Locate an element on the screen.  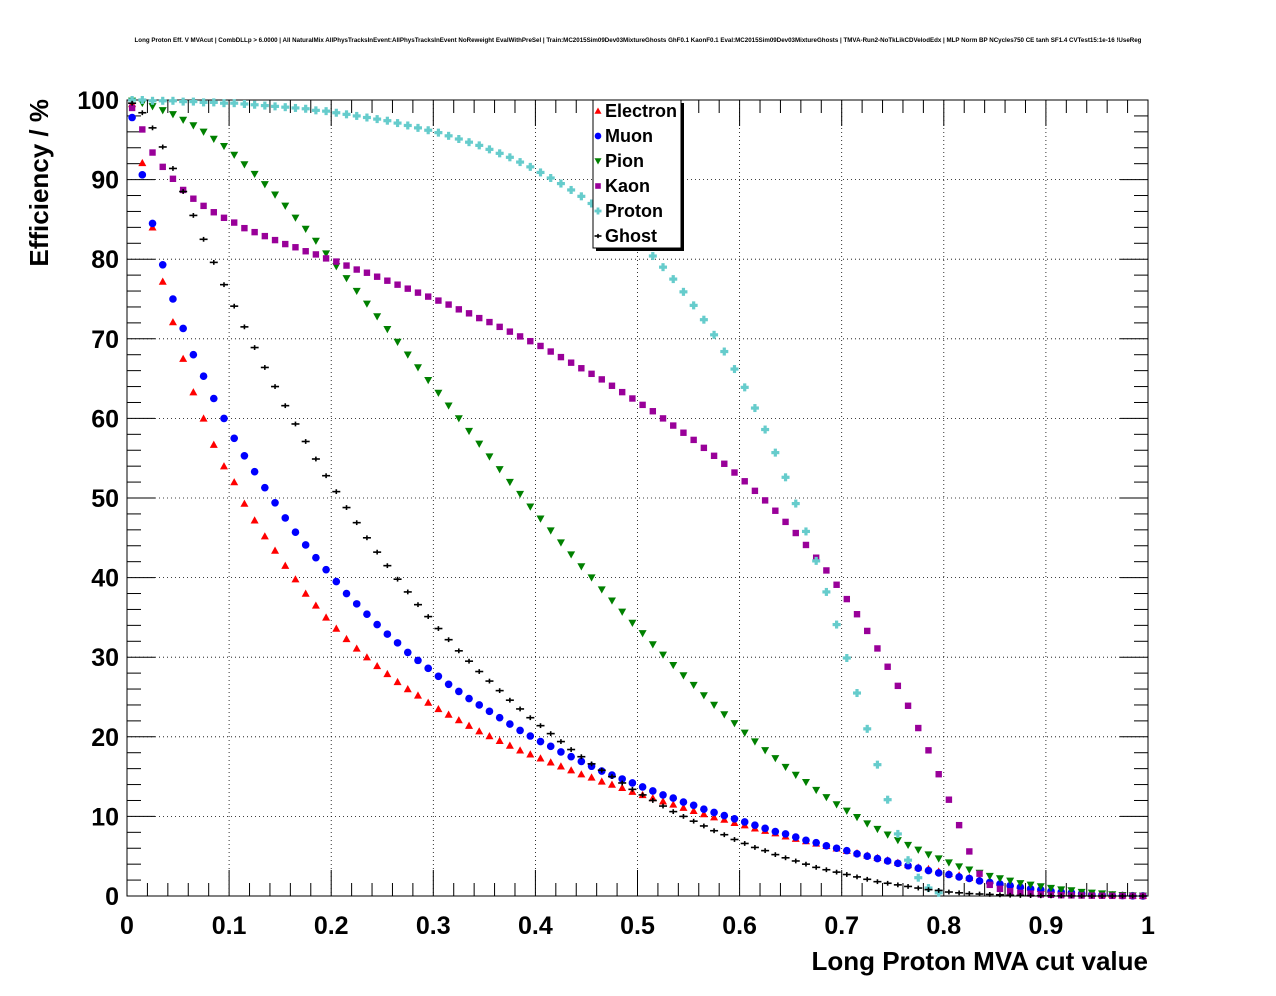
legend-label-pion: Pion is located at coordinates (624, 161).